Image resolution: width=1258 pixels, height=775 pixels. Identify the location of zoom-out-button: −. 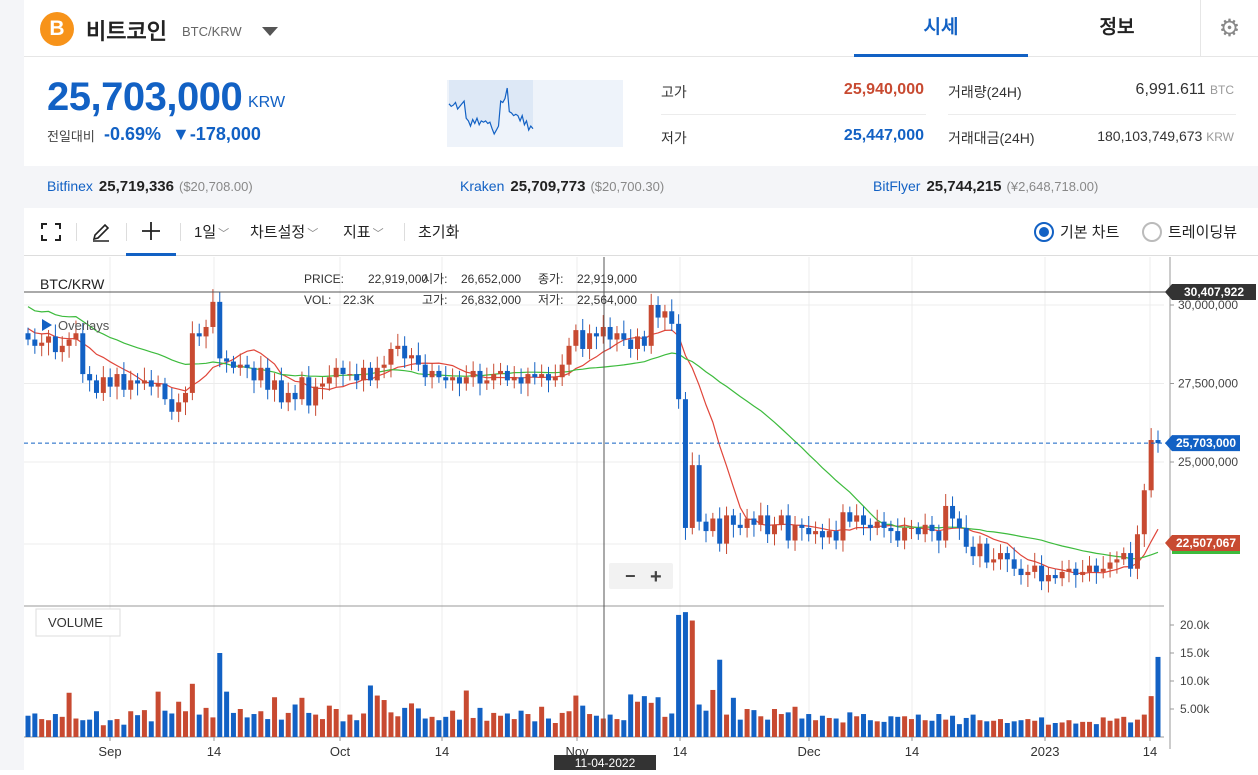
(630, 576).